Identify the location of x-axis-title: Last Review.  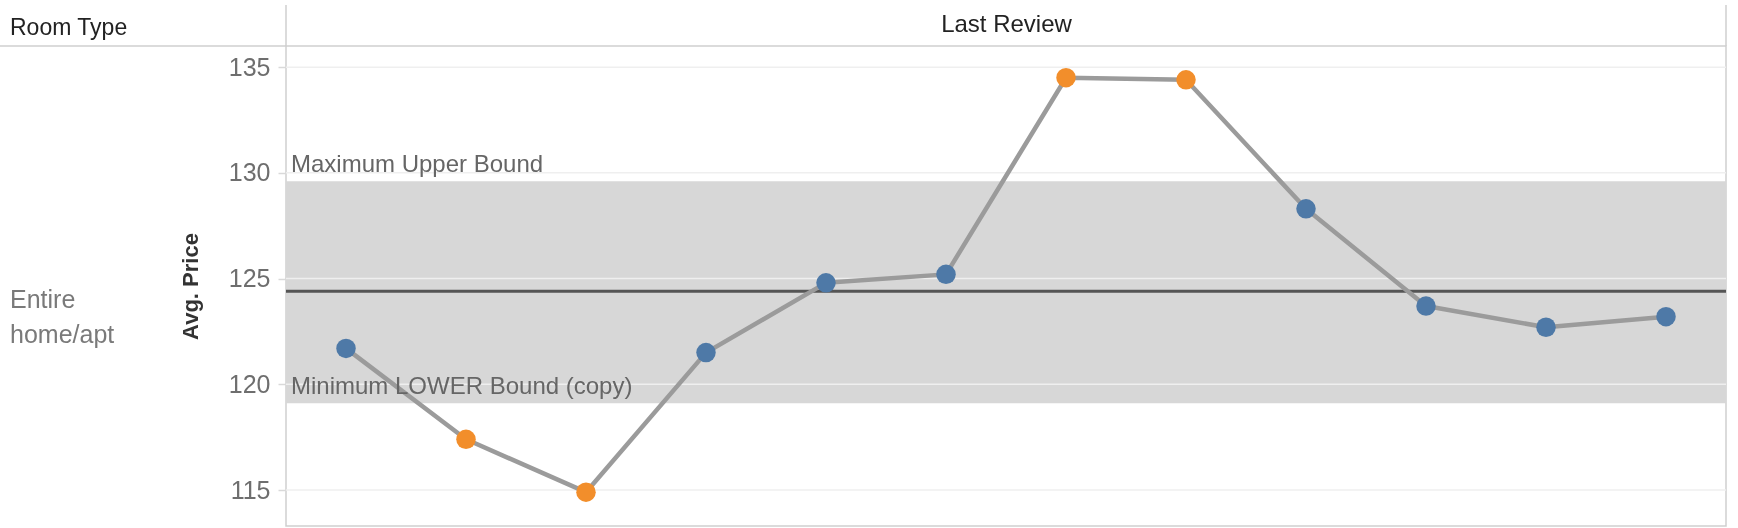
(1007, 23).